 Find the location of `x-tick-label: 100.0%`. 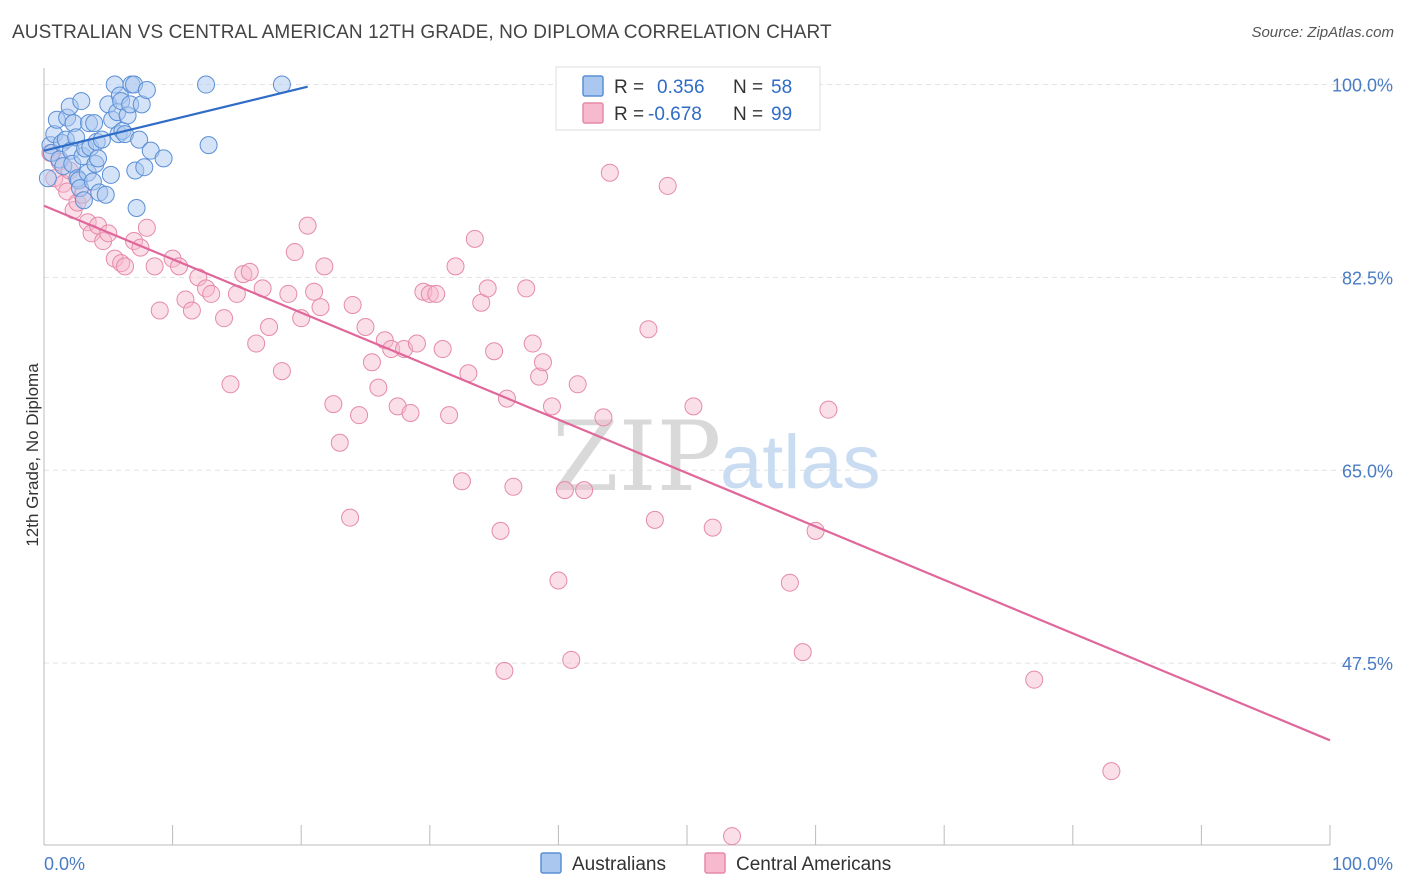

x-tick-label: 100.0% is located at coordinates (1362, 864).